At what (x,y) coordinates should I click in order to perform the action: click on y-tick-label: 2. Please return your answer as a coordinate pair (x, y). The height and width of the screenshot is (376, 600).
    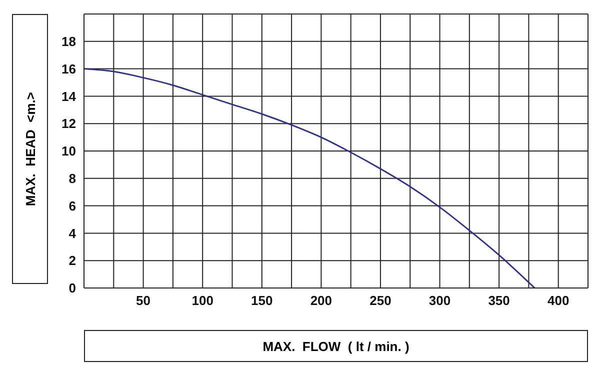
    Looking at the image, I should click on (72, 260).